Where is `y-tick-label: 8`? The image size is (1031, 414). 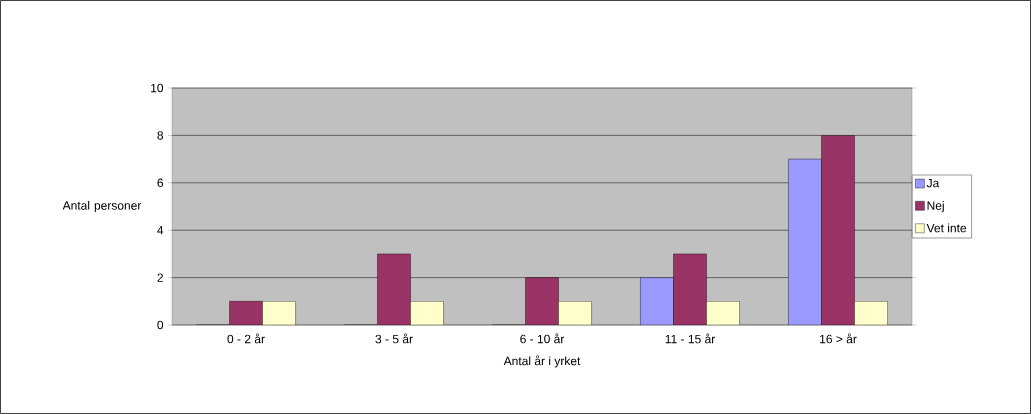 y-tick-label: 8 is located at coordinates (160, 135).